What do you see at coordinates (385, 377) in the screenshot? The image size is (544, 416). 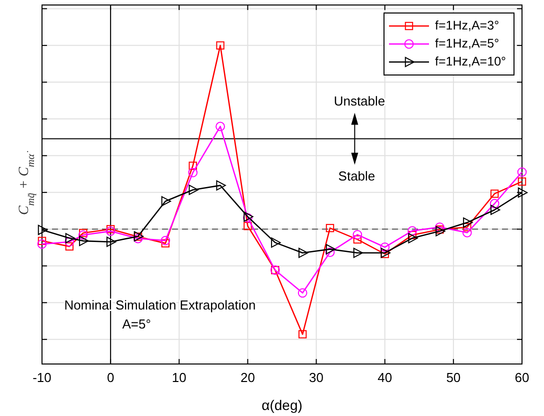 I see `x-tick-label: 40` at bounding box center [385, 377].